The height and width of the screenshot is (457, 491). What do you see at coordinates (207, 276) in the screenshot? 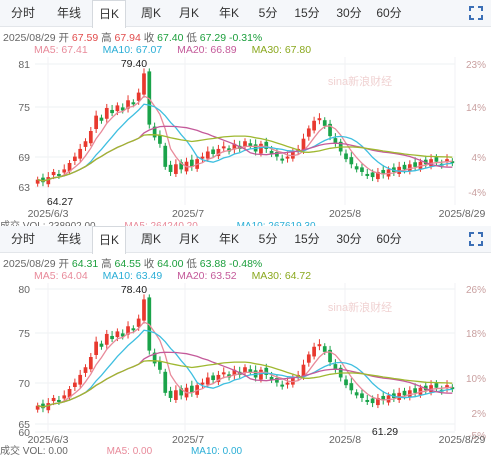
I see `ma20-label: MA20: 63.52` at bounding box center [207, 276].